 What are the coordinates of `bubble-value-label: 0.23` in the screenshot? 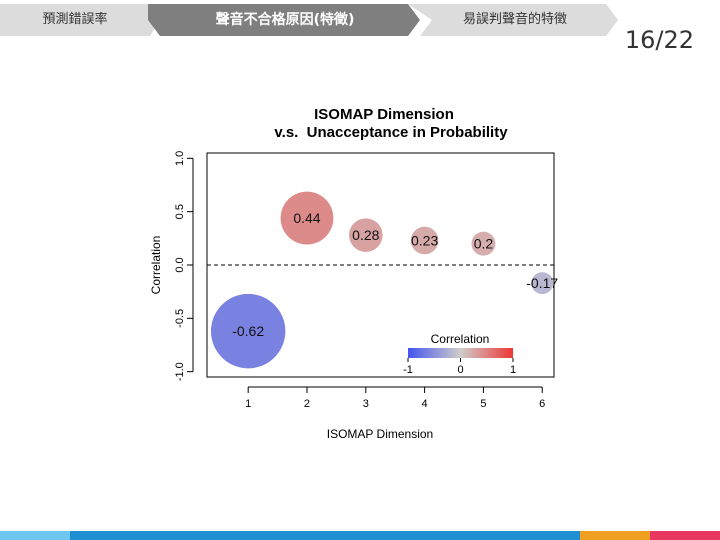 It's located at (424, 240).